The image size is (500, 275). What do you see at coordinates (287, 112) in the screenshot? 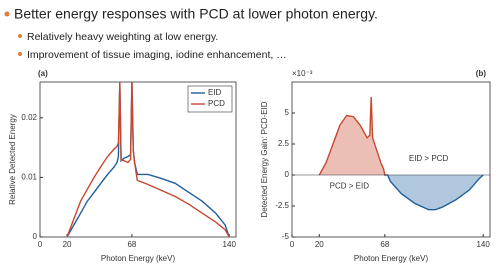
I see `y-tick-label: 5` at bounding box center [287, 112].